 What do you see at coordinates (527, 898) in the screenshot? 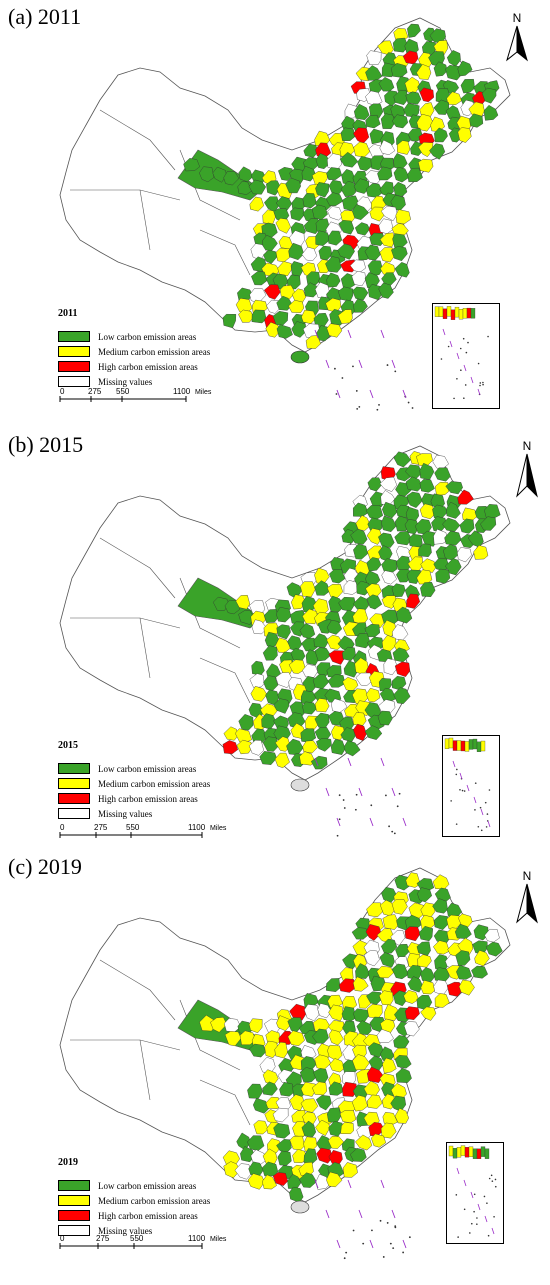
I see `north-arrow-icon: N` at bounding box center [527, 898].